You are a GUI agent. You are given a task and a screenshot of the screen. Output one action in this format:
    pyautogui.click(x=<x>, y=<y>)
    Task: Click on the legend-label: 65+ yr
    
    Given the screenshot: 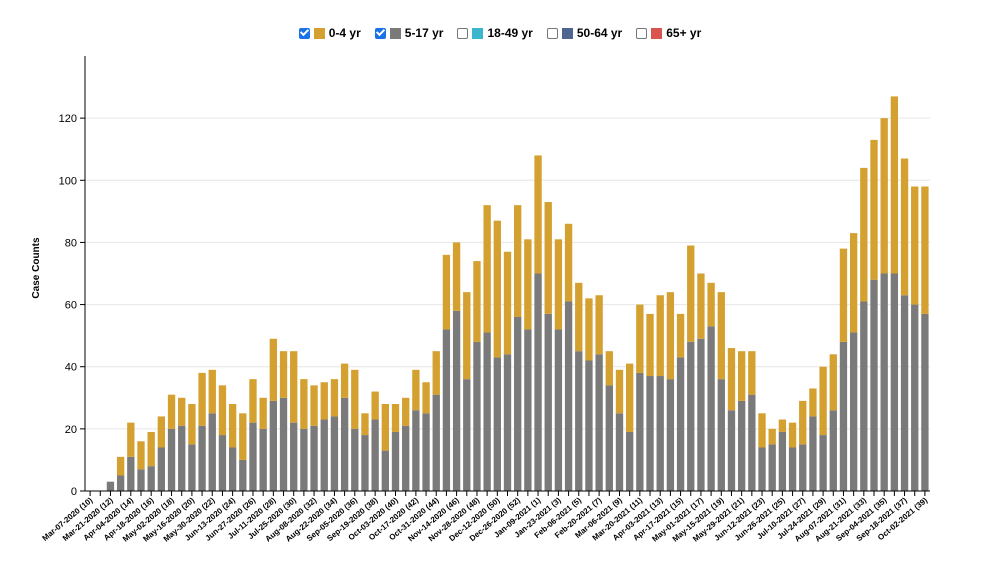 What is the action you would take?
    pyautogui.click(x=684, y=33)
    